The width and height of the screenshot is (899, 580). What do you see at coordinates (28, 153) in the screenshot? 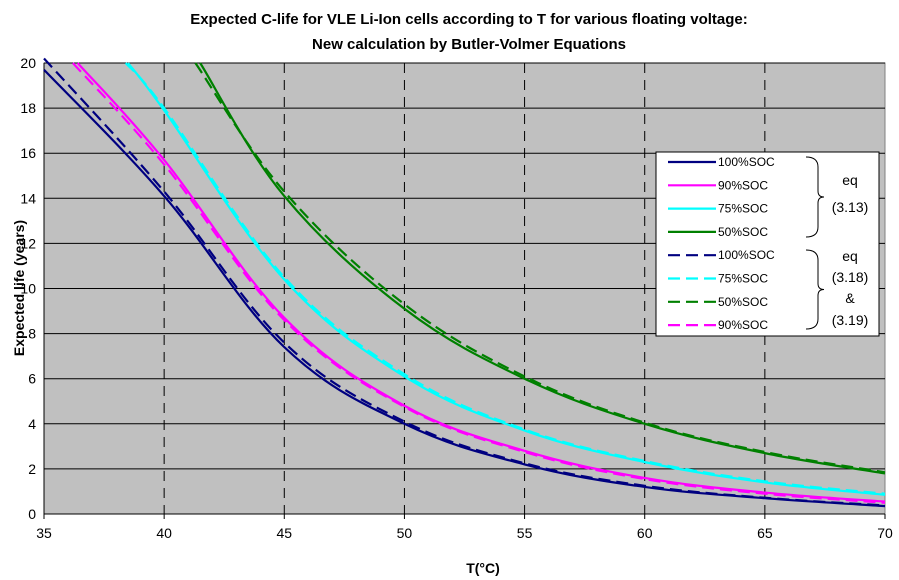
I see `y-tick-label: 16` at bounding box center [28, 153].